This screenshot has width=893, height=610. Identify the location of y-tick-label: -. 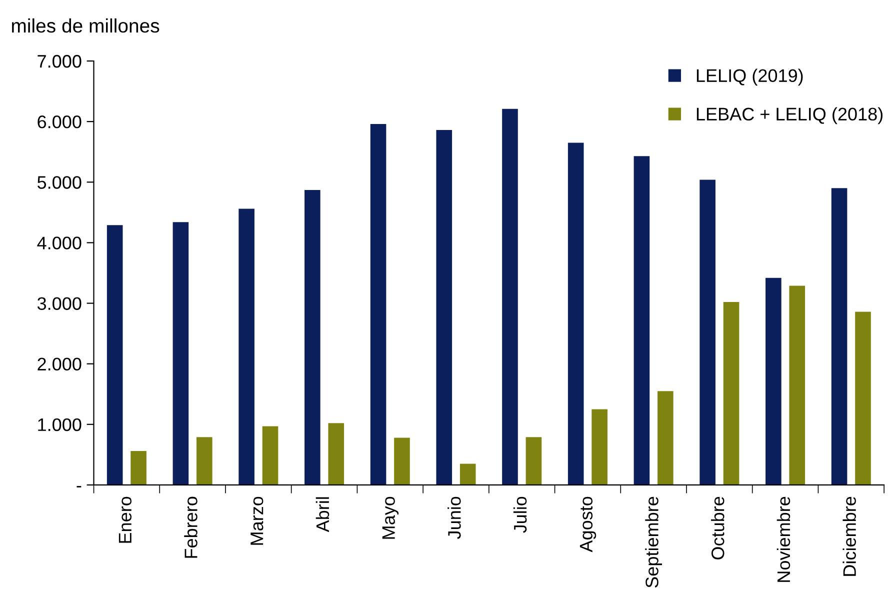
(79, 487).